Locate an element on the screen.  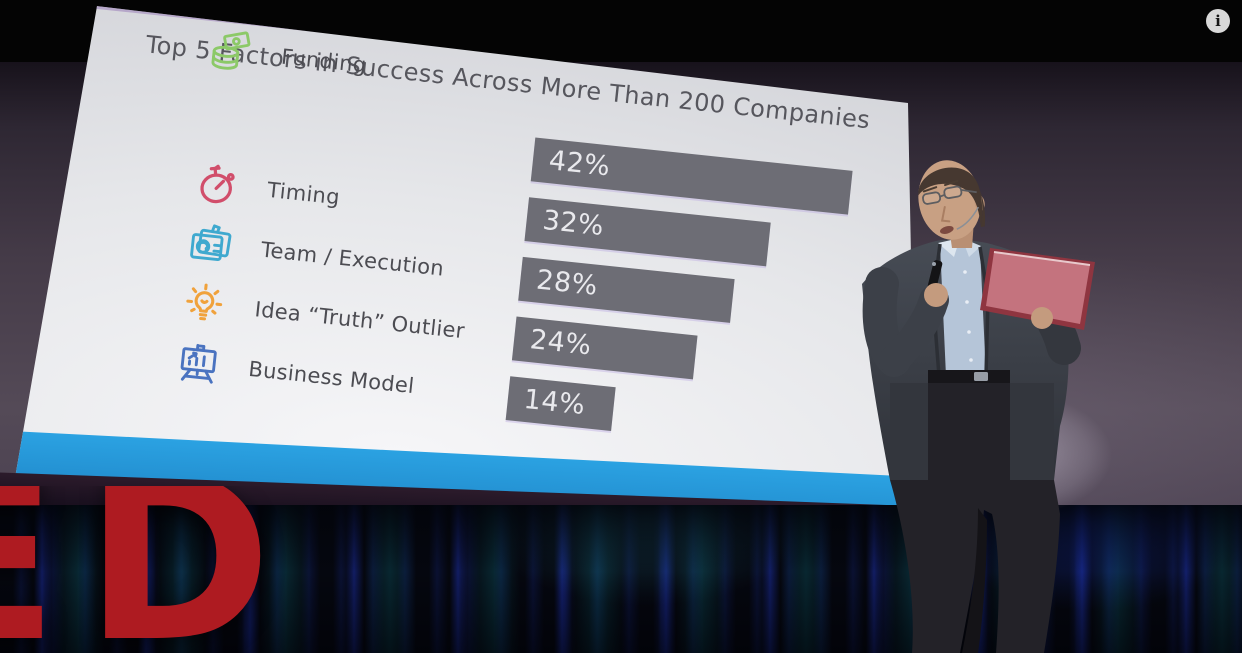
ted-logo-letters: ED is located at coordinates (170, 569).